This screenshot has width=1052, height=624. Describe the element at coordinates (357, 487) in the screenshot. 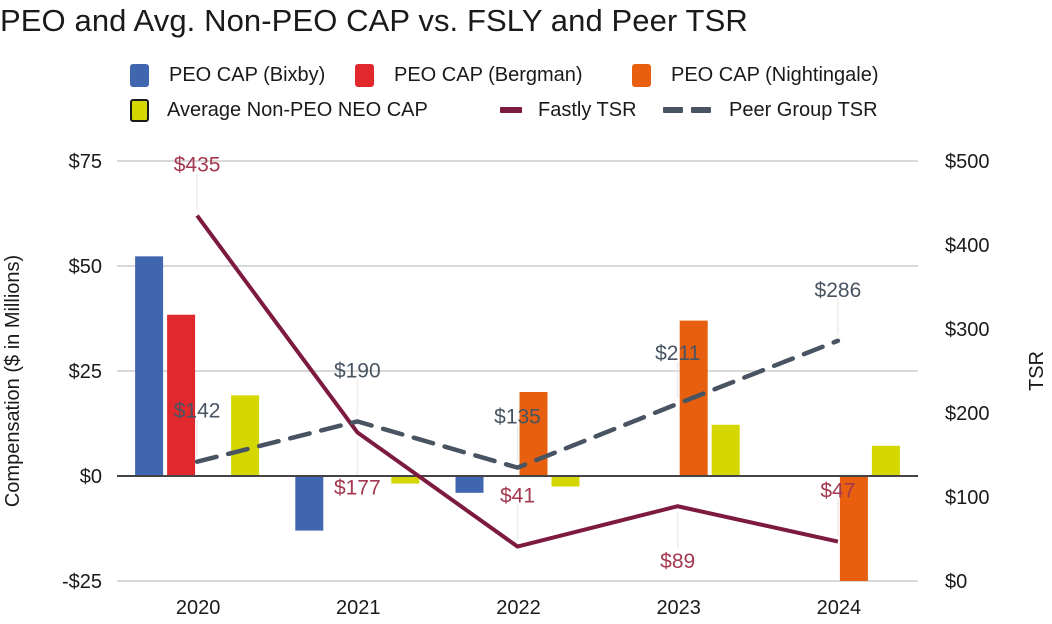

I see `data-label-fastly-tsr: $177` at that location.